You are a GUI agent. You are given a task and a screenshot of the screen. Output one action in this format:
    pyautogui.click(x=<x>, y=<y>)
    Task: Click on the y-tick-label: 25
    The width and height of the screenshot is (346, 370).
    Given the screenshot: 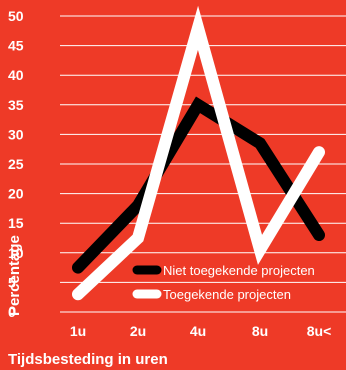 What is the action you would take?
    pyautogui.click(x=16, y=164)
    